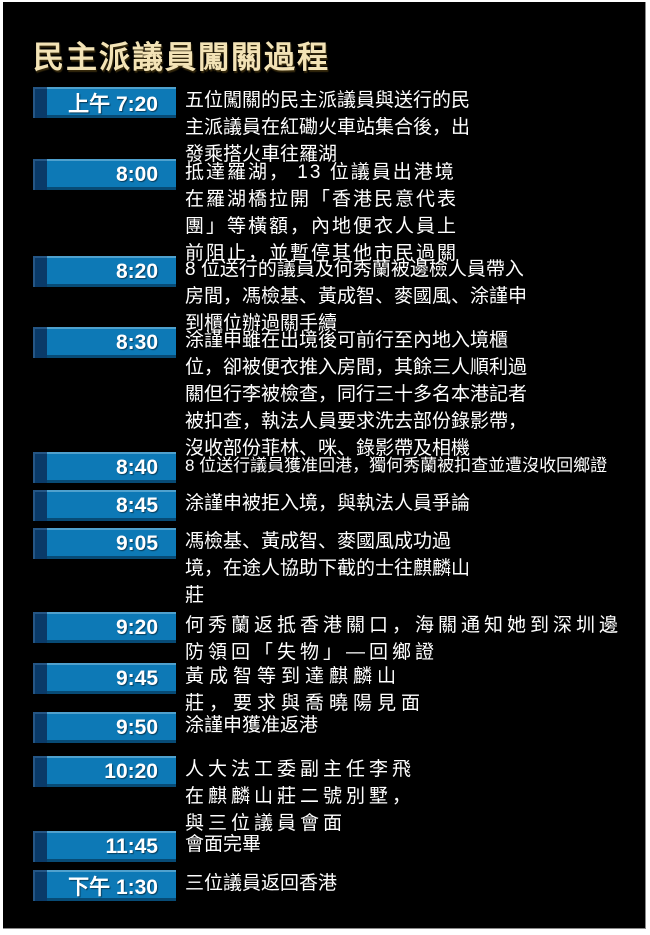 This screenshot has height=935, width=650. What do you see at coordinates (131, 846) in the screenshot?
I see `event-time: 11:45` at bounding box center [131, 846].